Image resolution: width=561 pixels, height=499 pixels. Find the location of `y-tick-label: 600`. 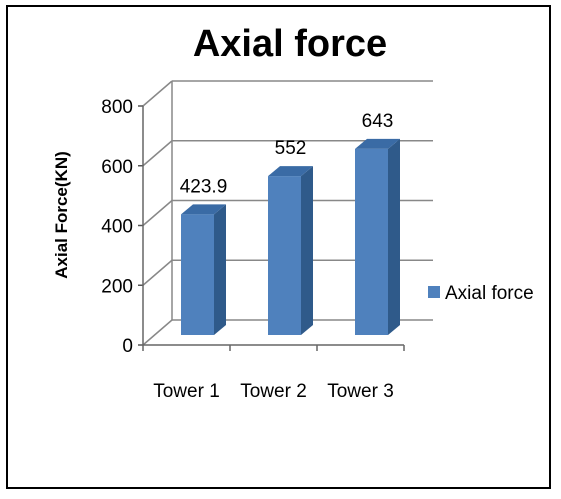

y-tick-label: 600 is located at coordinates (117, 167).